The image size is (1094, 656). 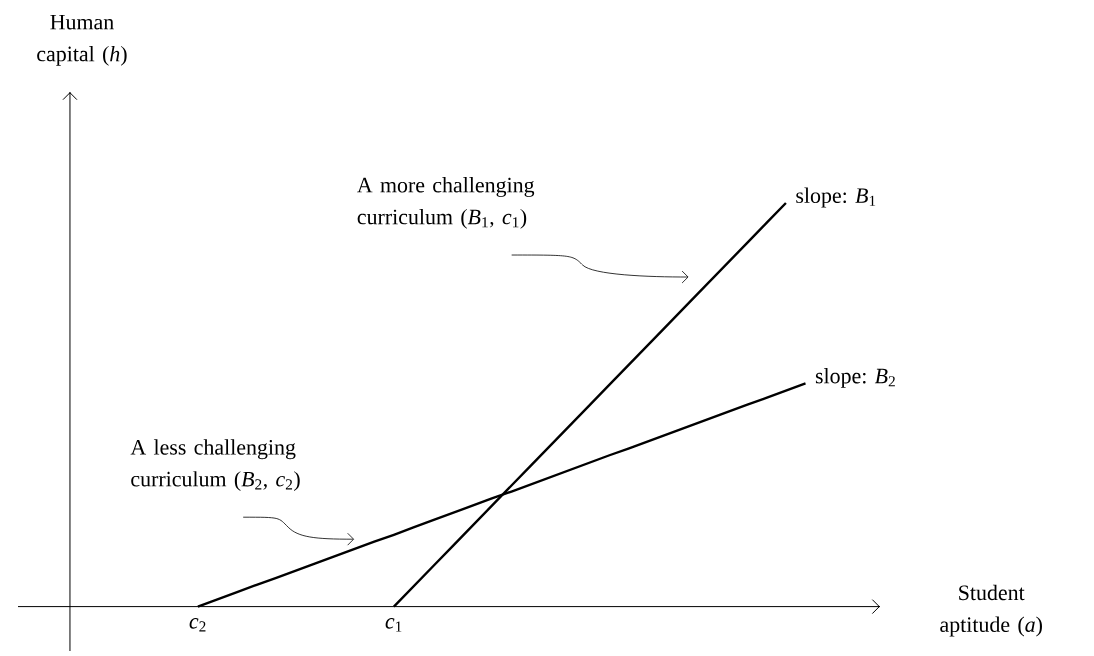 I want to click on x-tick-label: c$_{1}$, so click(x=393, y=625).